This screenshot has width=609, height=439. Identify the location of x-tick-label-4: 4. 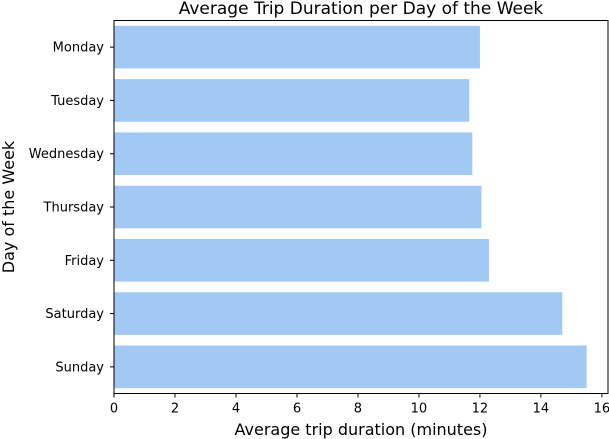
(236, 409).